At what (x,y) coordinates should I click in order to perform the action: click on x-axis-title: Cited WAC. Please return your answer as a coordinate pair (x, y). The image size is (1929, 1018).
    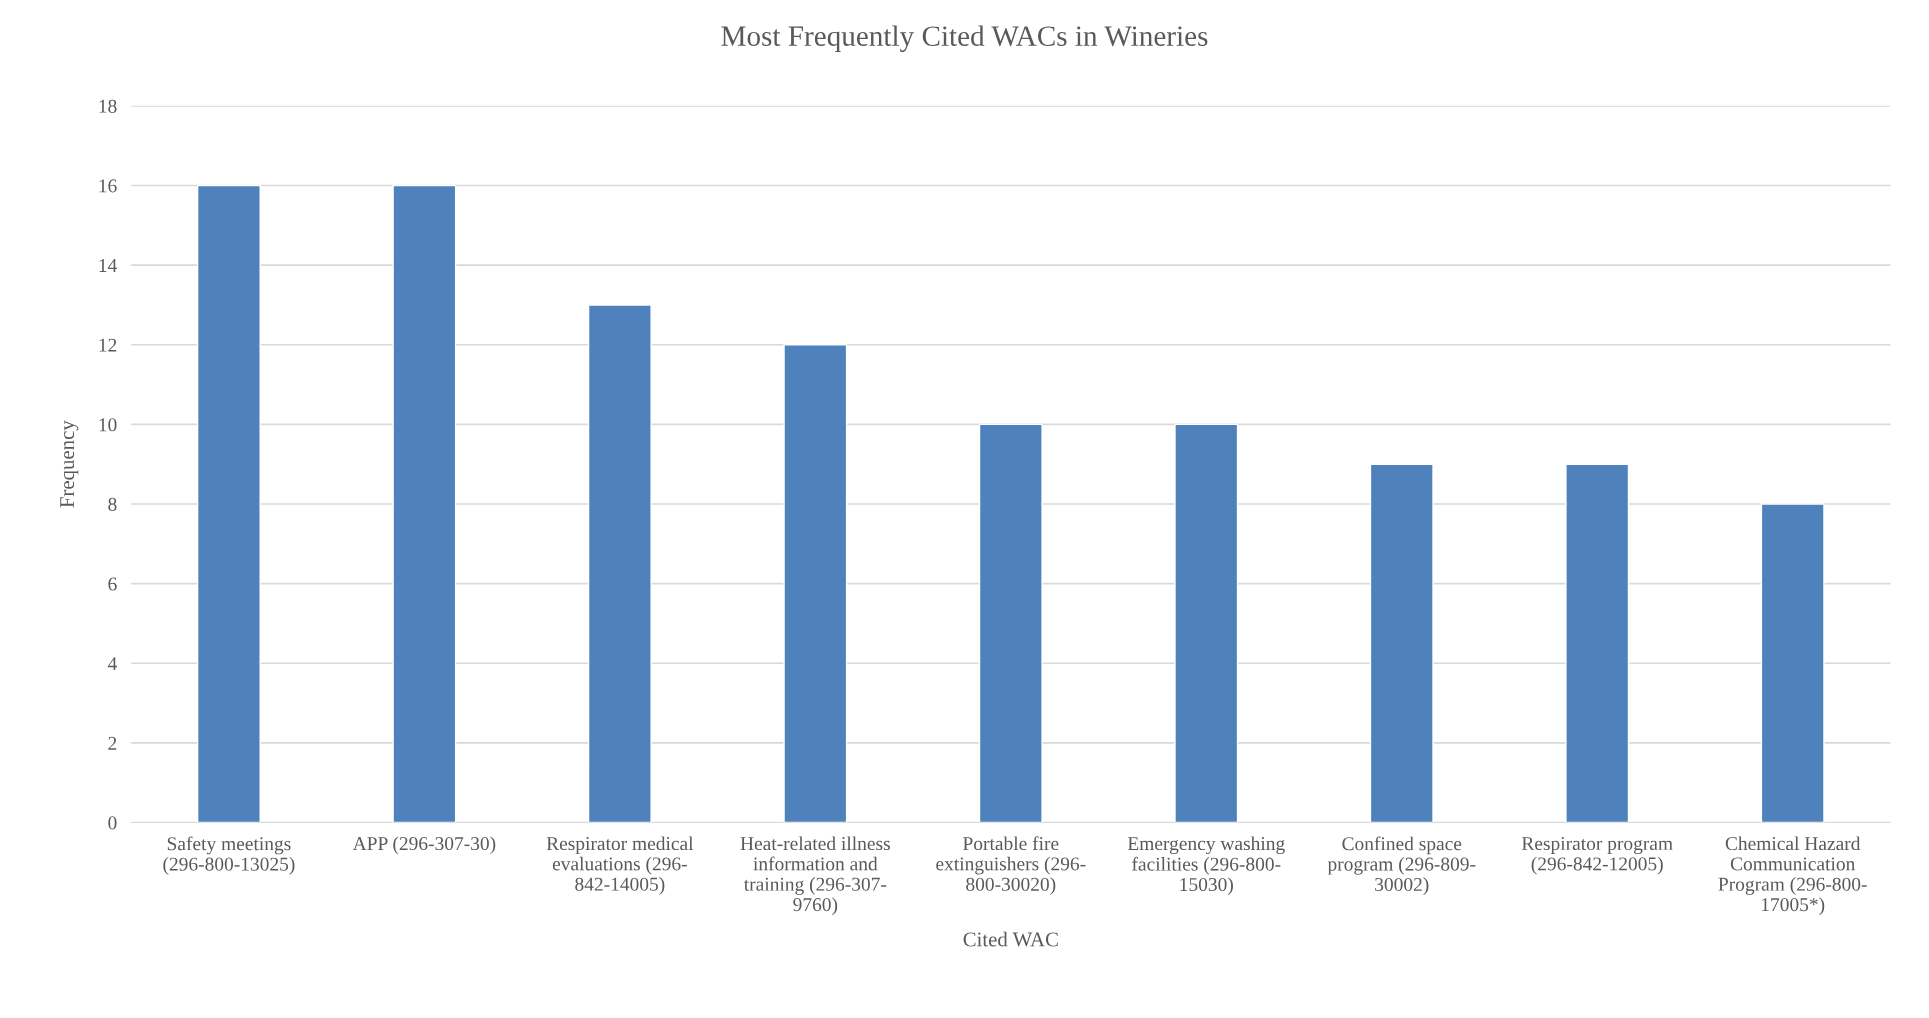
    Looking at the image, I should click on (1010, 939).